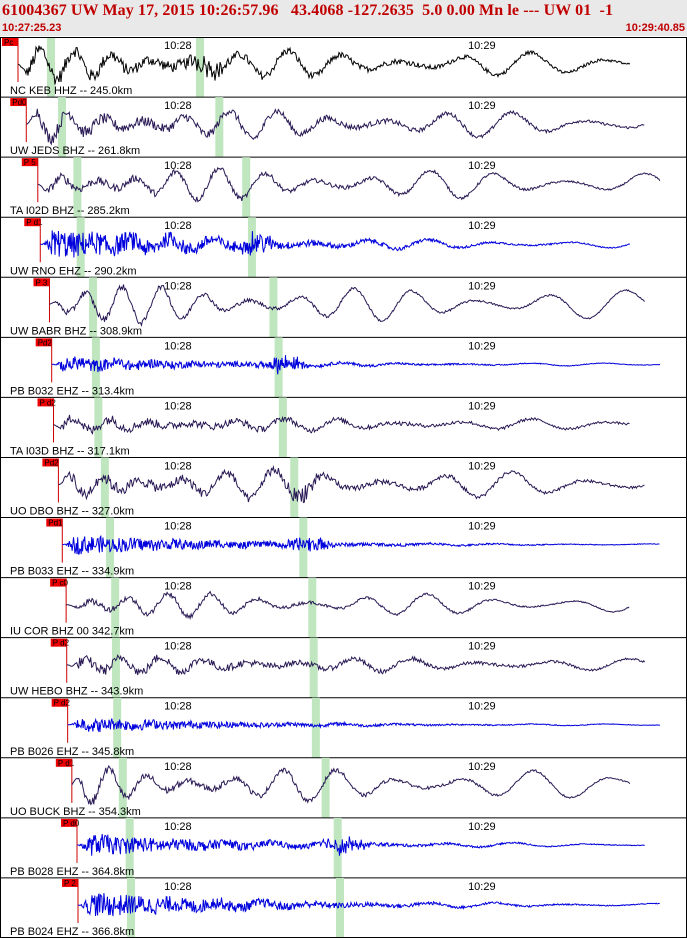 The height and width of the screenshot is (938, 687). I want to click on trace-row: 10:28 10:29 P d2 PB B026 EHZ -- 345.8km, so click(343, 728).